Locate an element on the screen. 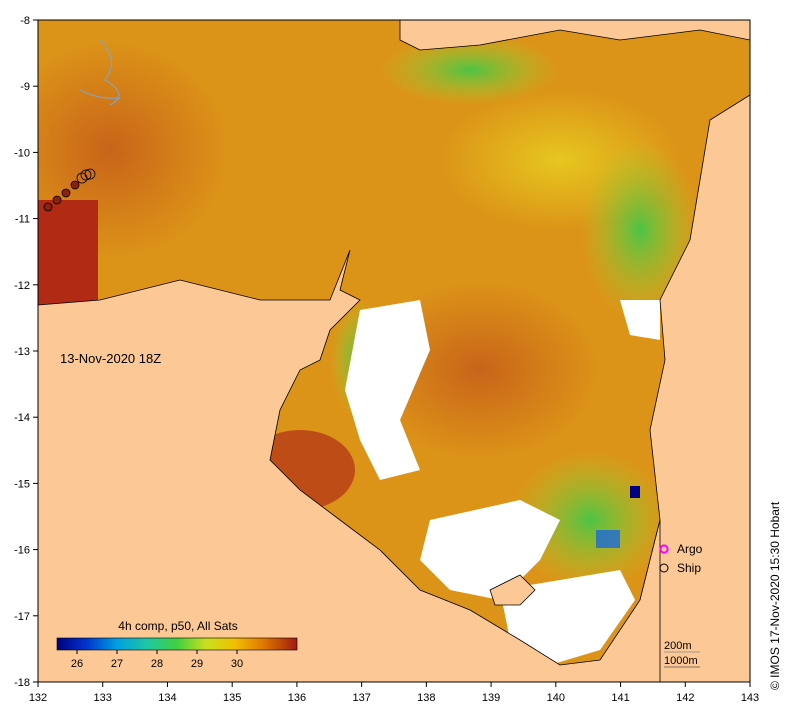  y-tick-label: -10 is located at coordinates (22, 153).